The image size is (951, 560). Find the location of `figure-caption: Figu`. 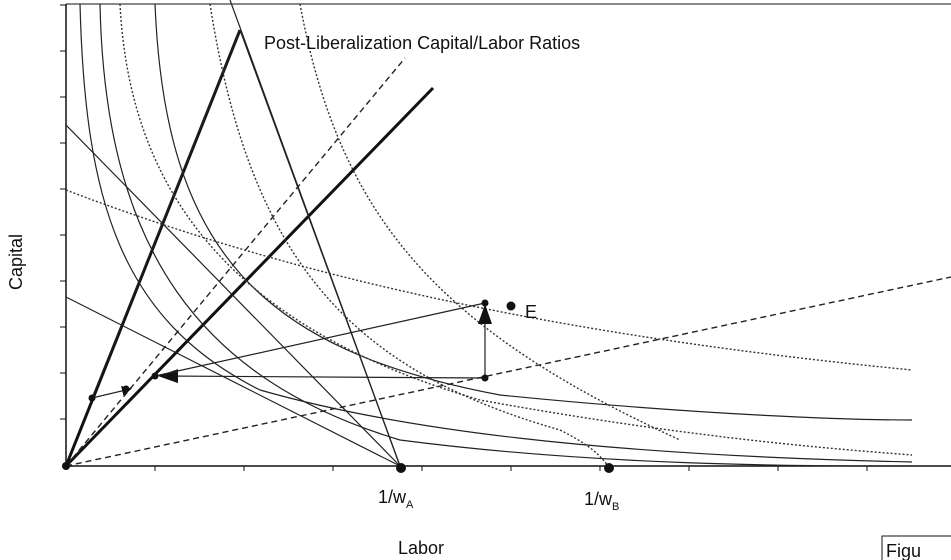

figure-caption: Figu is located at coordinates (903, 550).